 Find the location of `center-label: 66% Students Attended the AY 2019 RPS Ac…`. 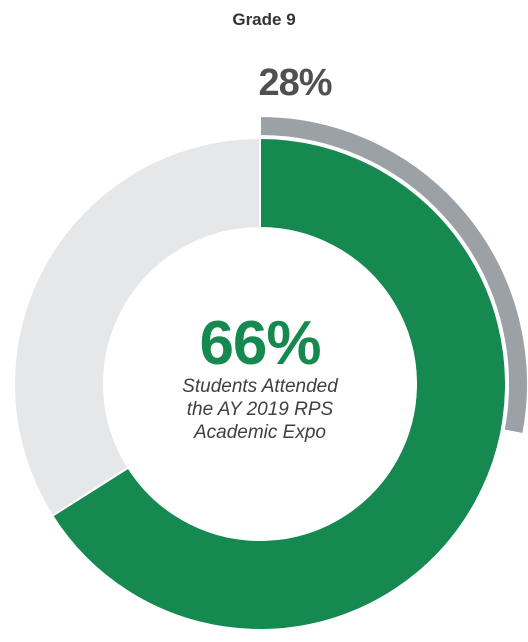

center-label: 66% Students Attended the AY 2019 RPS Ac… is located at coordinates (260, 376).